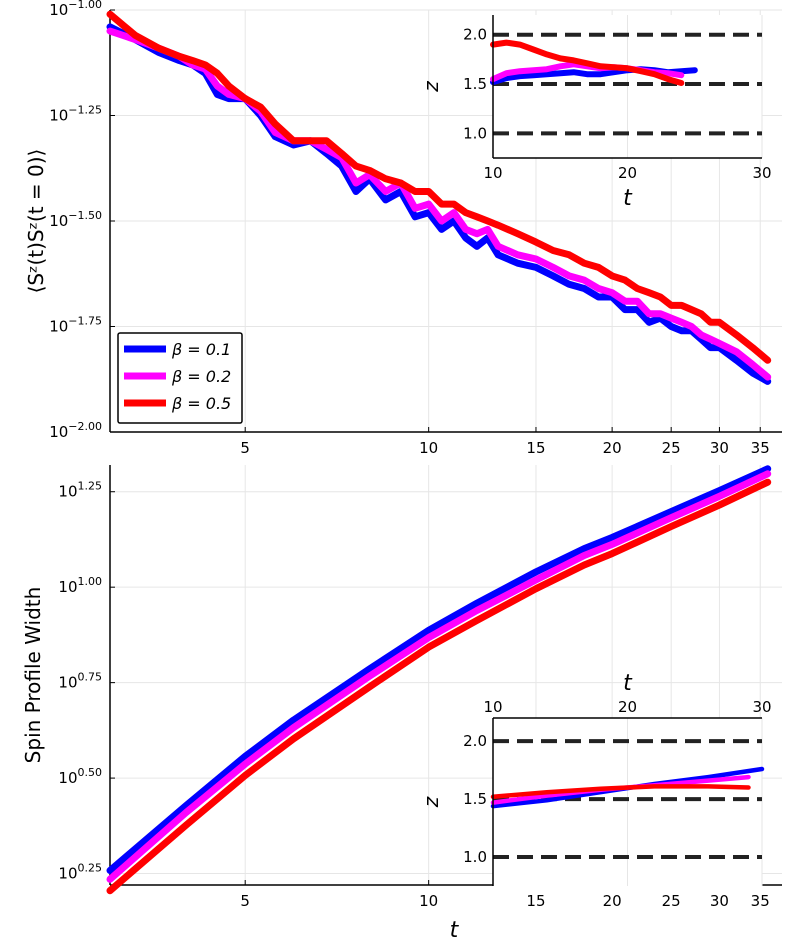  I want to click on y-tick-label: 100.25, so click(80, 872).